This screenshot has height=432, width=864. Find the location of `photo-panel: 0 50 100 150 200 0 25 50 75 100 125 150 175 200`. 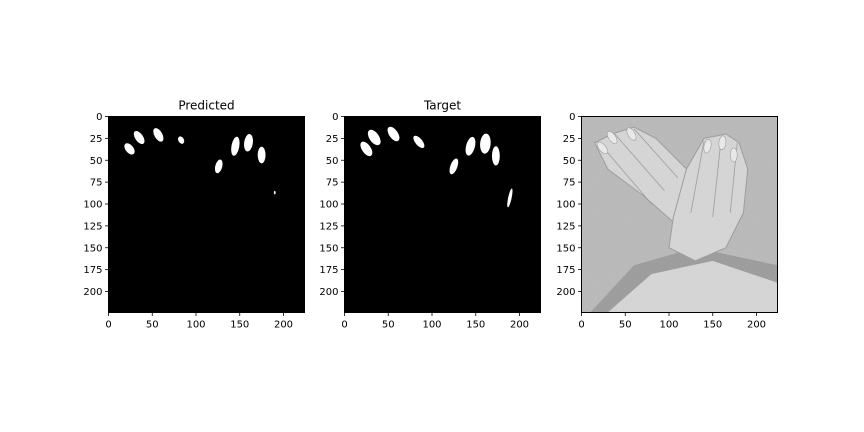

photo-panel: 0 50 100 150 200 0 25 50 75 100 125 150 175 200 is located at coordinates (667, 221).